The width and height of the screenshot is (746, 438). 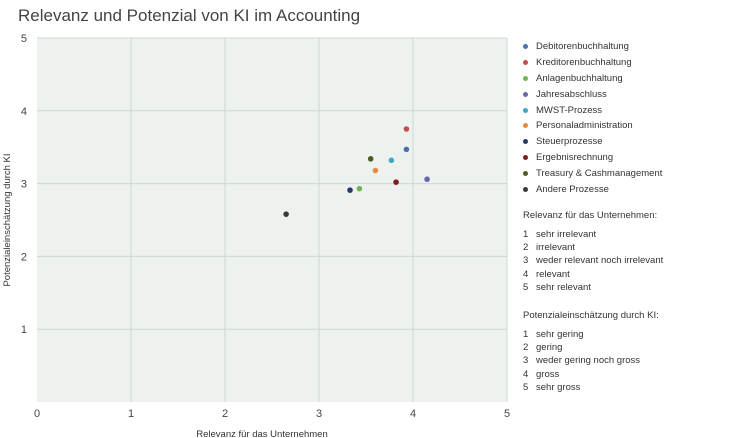 I want to click on potential-scale-item: 3 weder gering noch gross, so click(x=591, y=360).